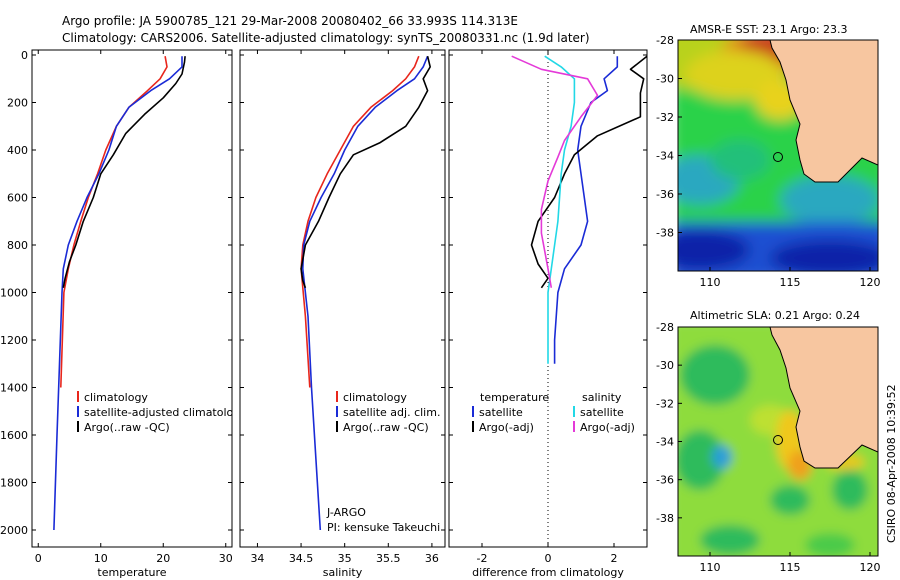 The width and height of the screenshot is (900, 580). What do you see at coordinates (388, 558) in the screenshot?
I see `salinity-xtick-label: 35.5` at bounding box center [388, 558].